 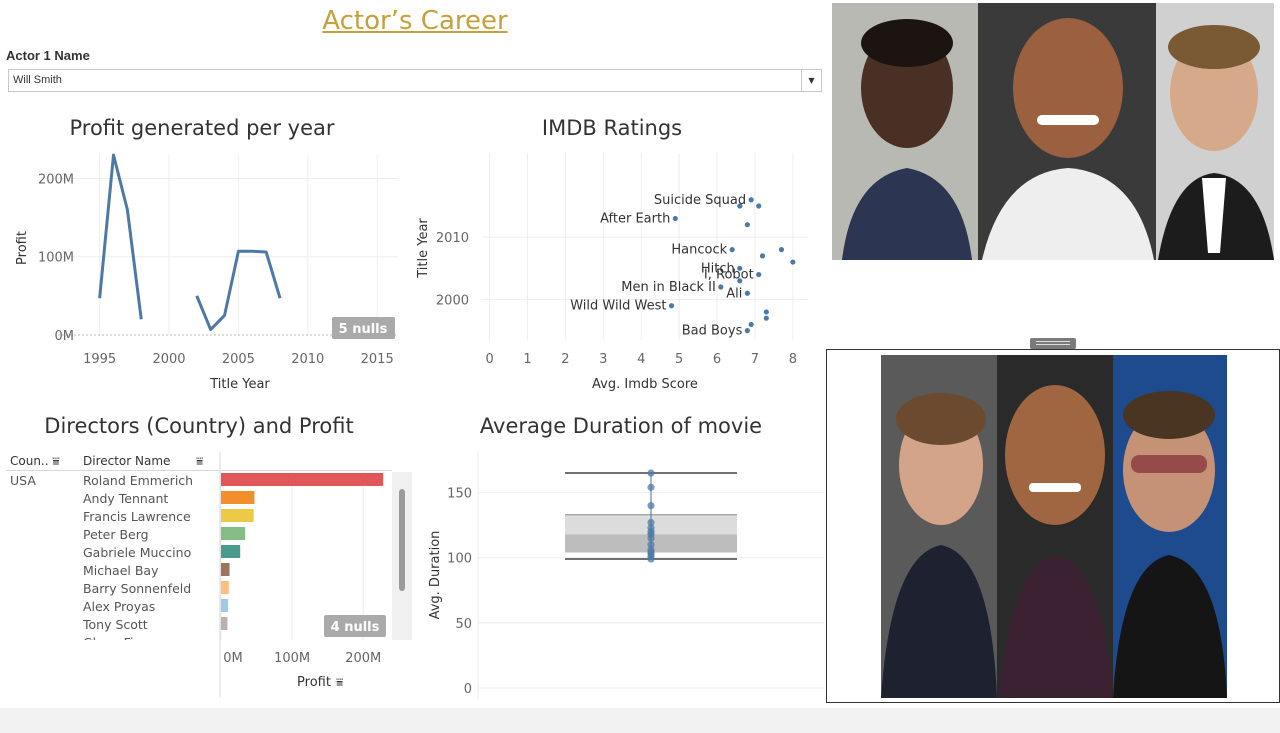 I want to click on imdb-x-tick: 8, so click(x=793, y=359).